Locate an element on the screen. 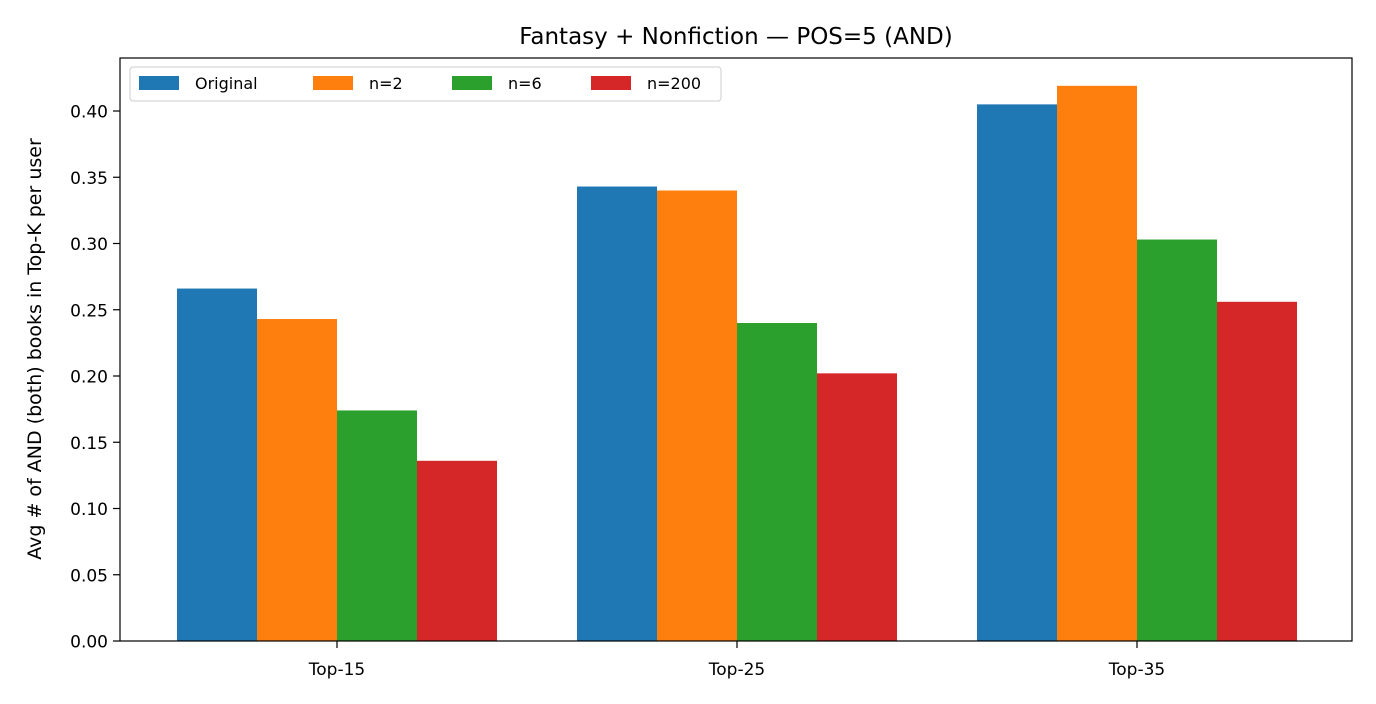 Image resolution: width=1376 pixels, height=704 pixels. y-tick-label: 0.15 is located at coordinates (89, 444).